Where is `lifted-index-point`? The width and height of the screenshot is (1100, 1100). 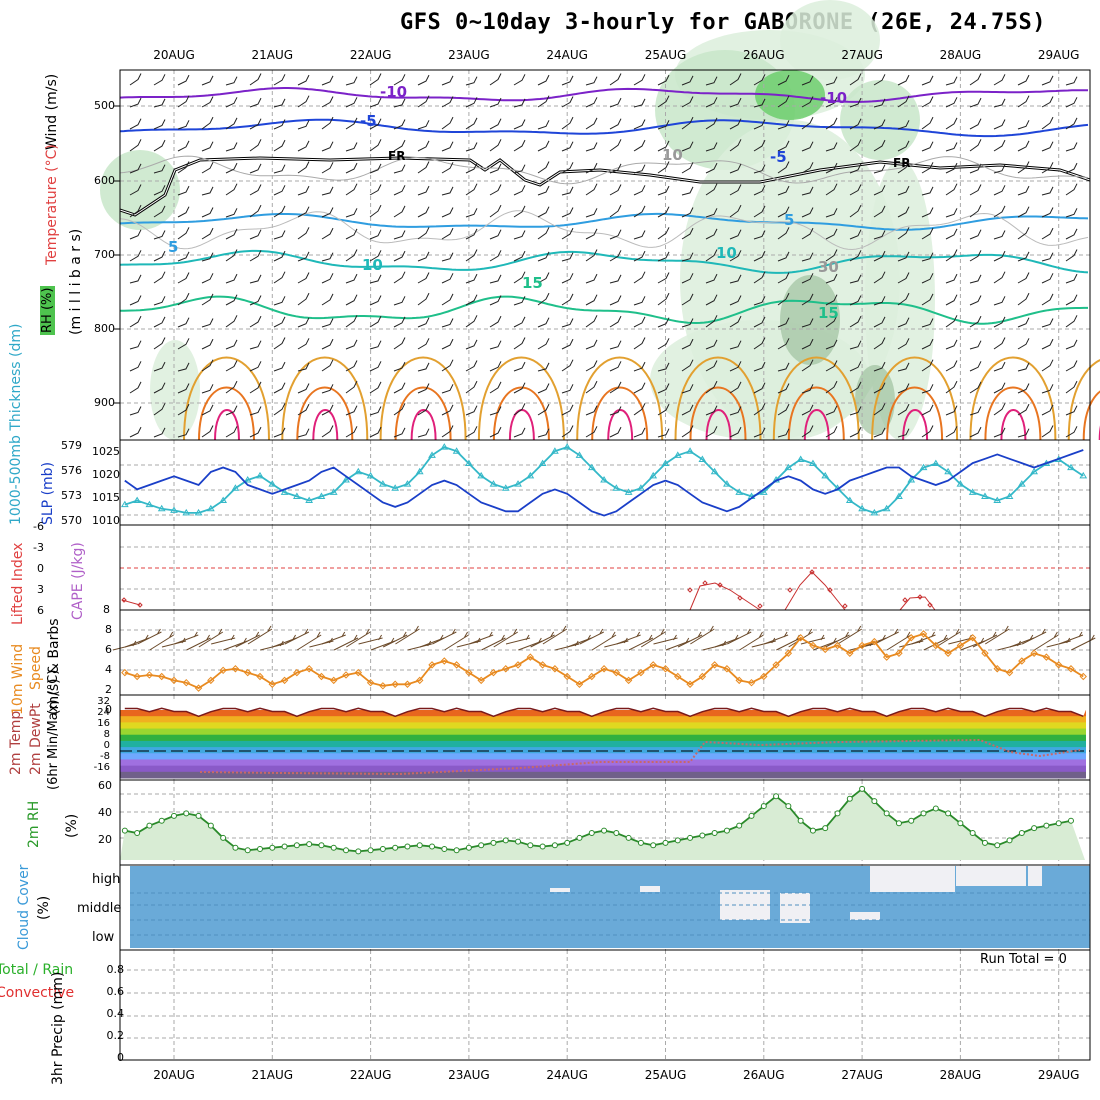
lifted-index-point is located at coordinates (124, 600).